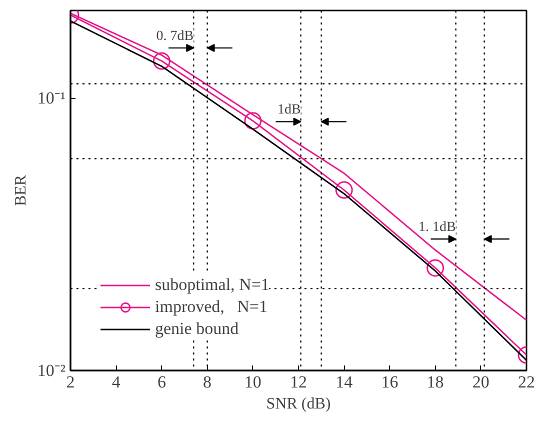  Describe the element at coordinates (298, 382) in the screenshot. I see `x-tick-label: 12` at that location.